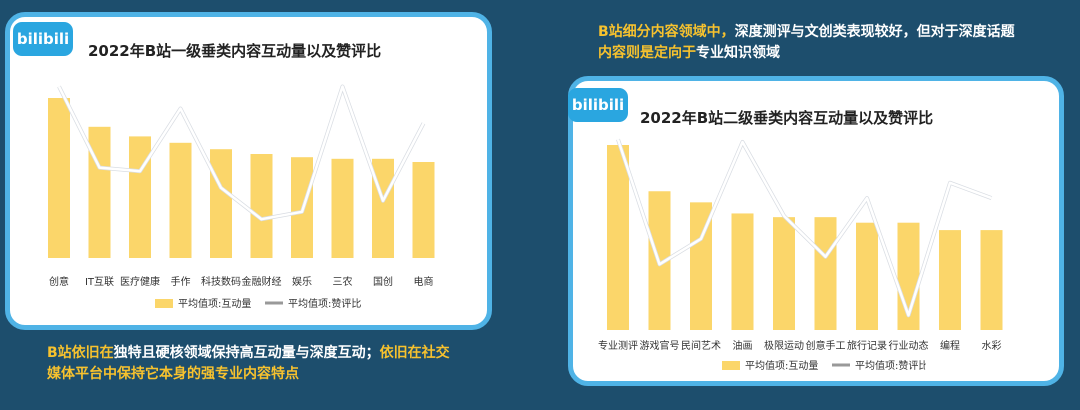 The image size is (1080, 410). I want to click on caption-left-part: 独特且硬核领域保持高互动量与深度互动；, so click(246, 353).